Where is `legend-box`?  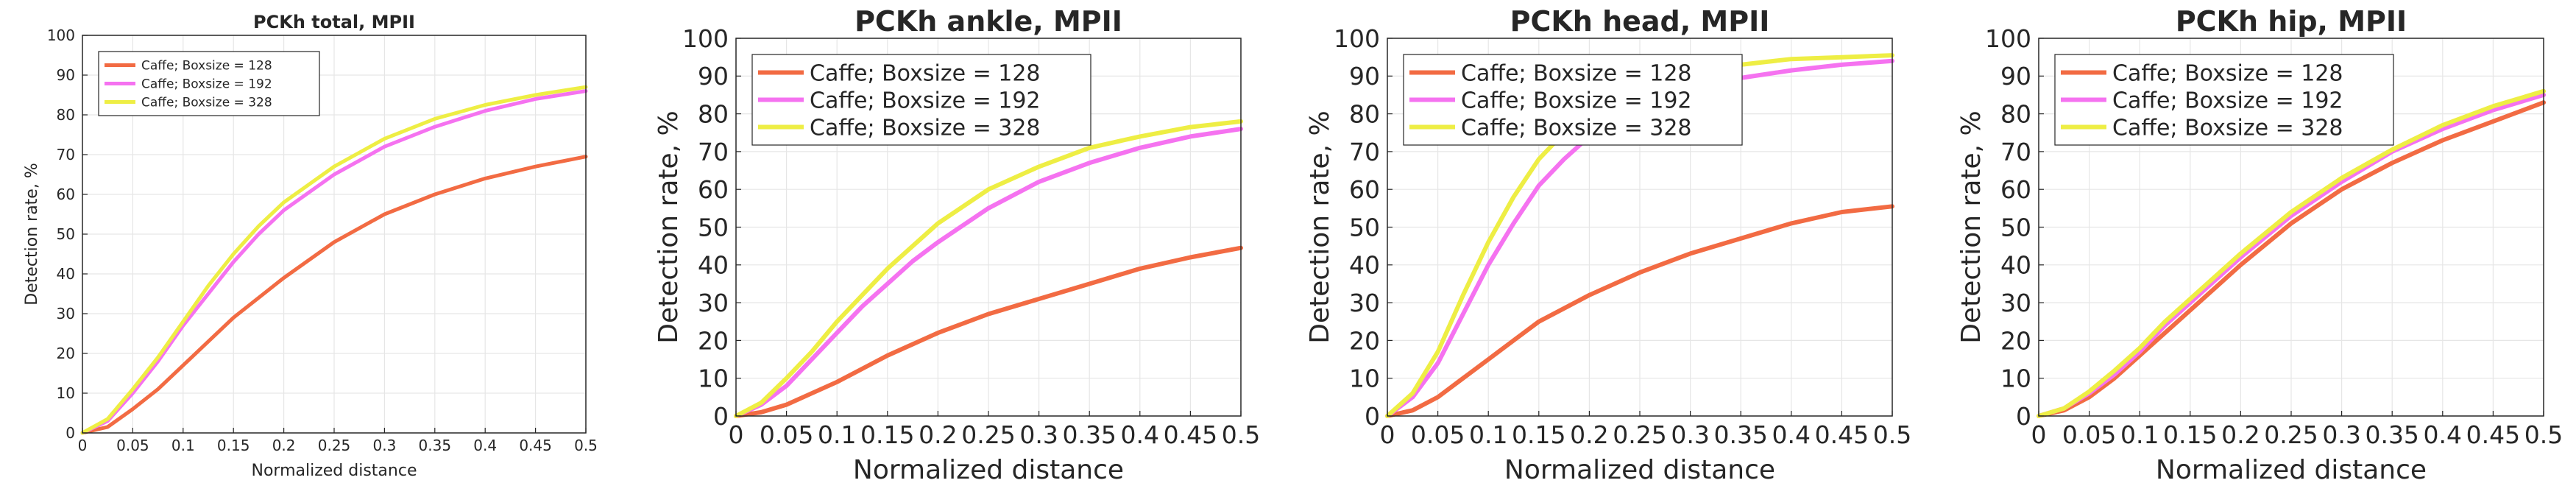
legend-box is located at coordinates (921, 100).